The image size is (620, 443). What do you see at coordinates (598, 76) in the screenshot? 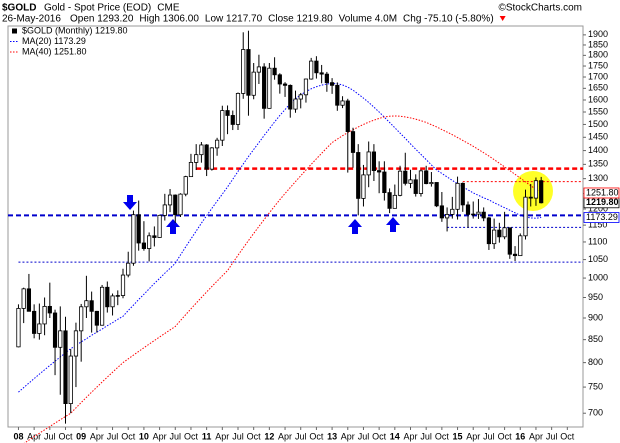
I see `y-tick-label: 1700` at bounding box center [598, 76].